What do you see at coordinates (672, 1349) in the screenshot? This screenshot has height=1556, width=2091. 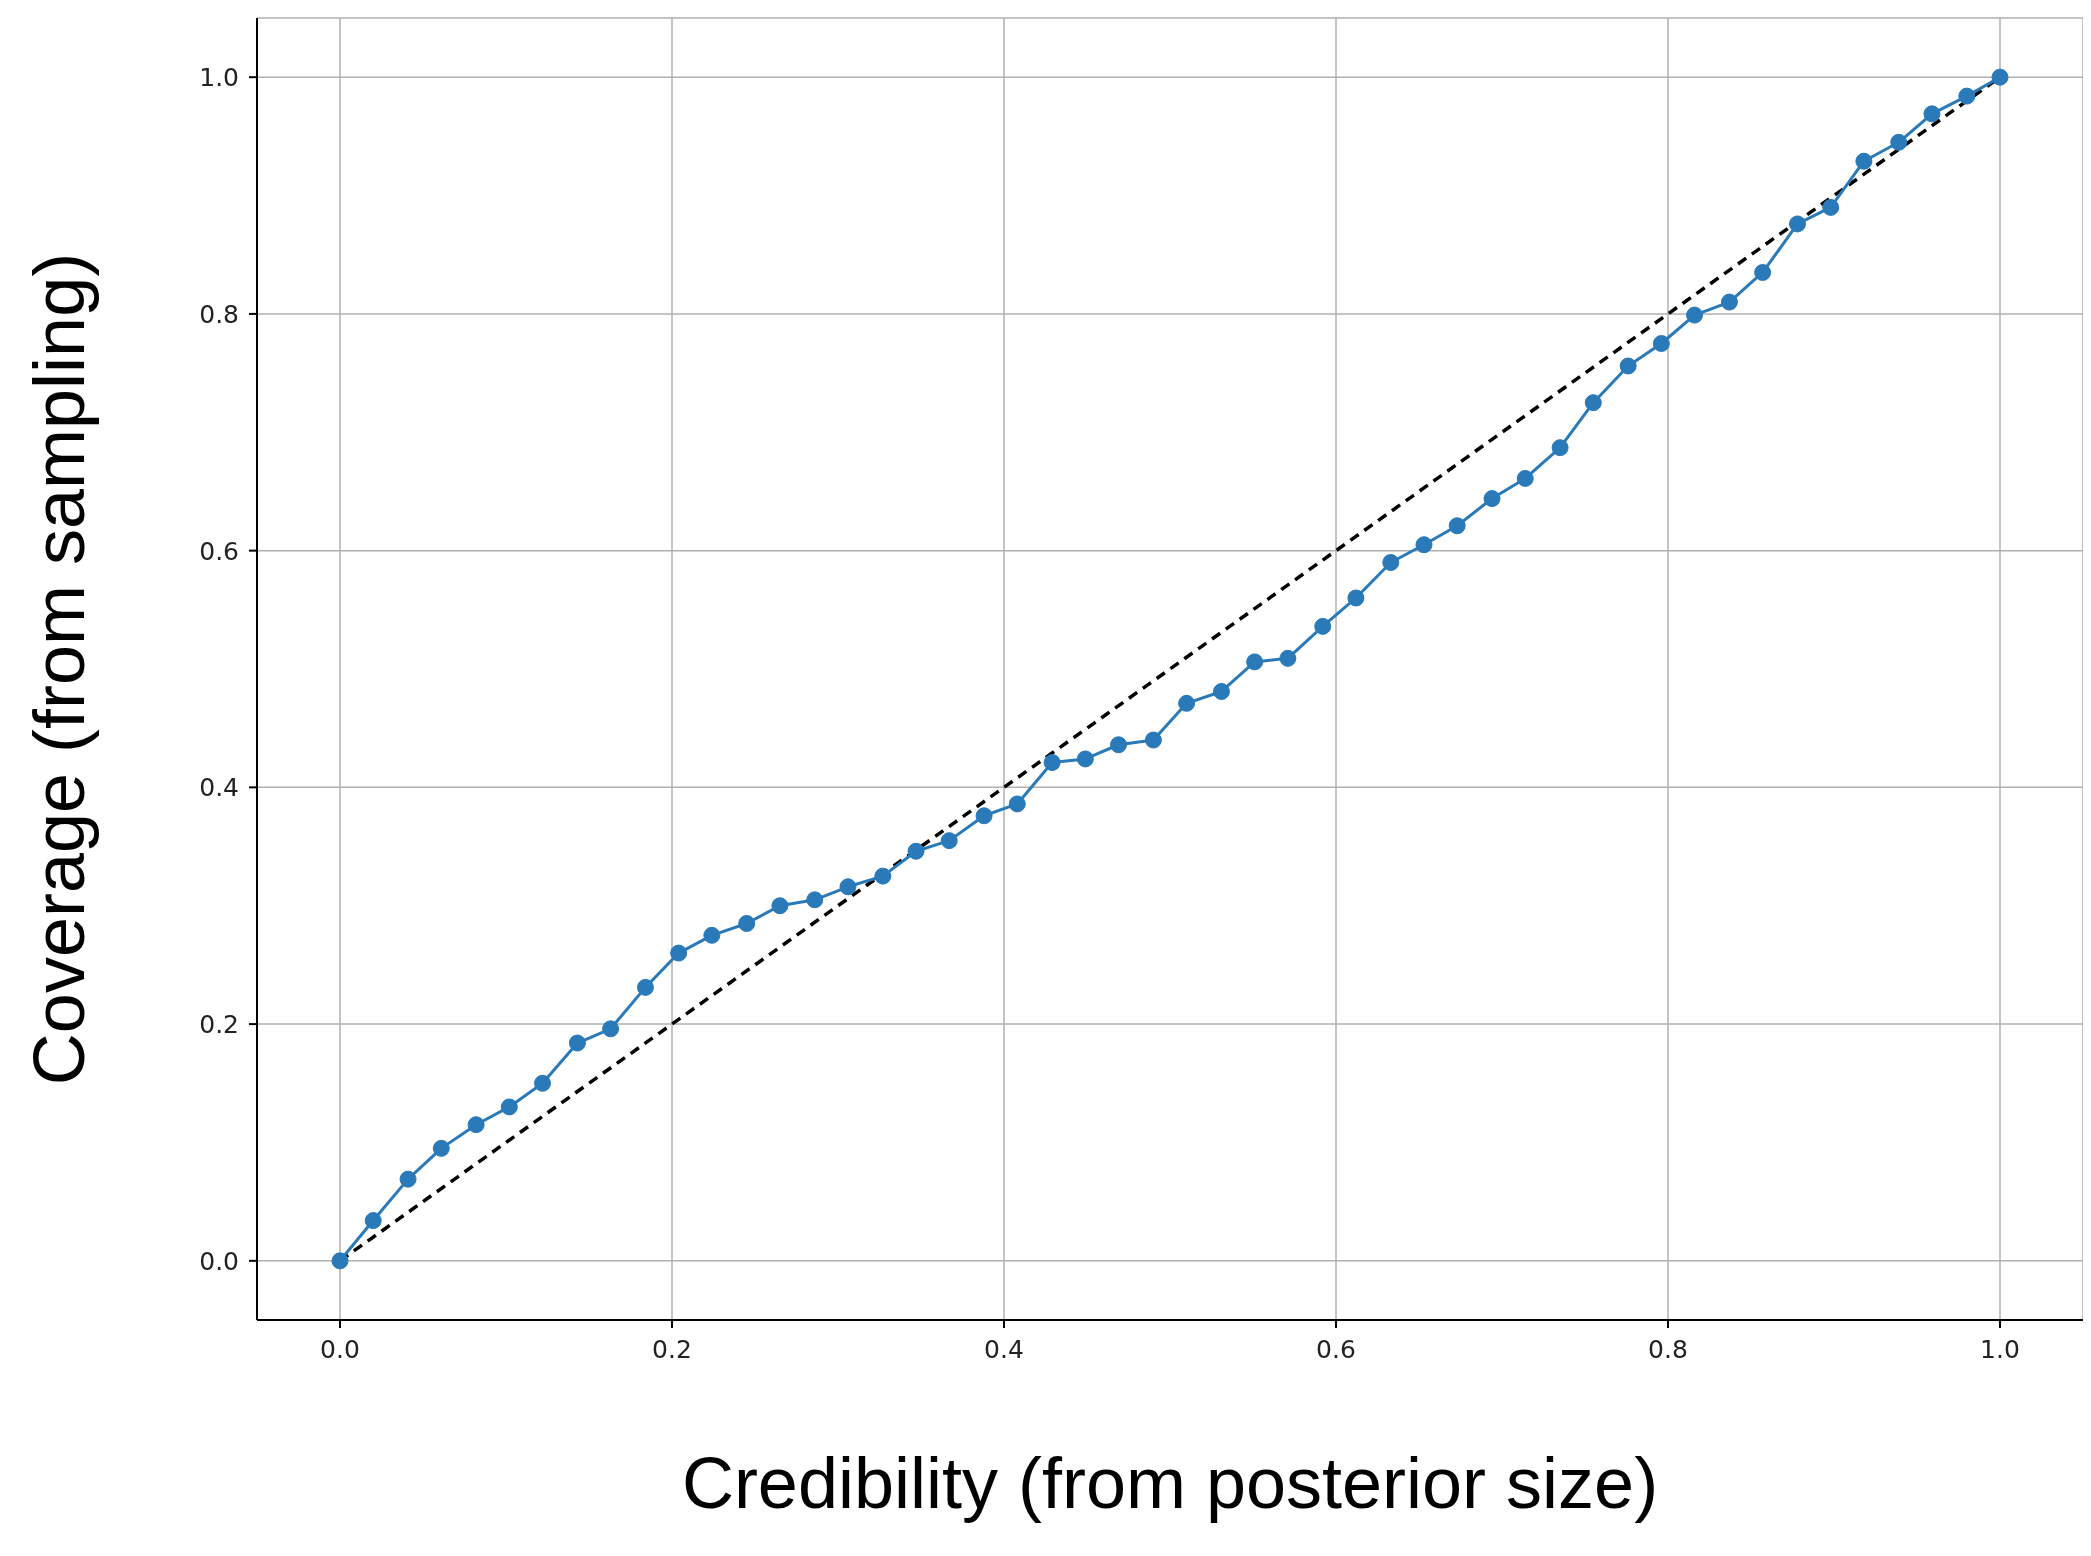 I see `x-tick-label: 0.2` at bounding box center [672, 1349].